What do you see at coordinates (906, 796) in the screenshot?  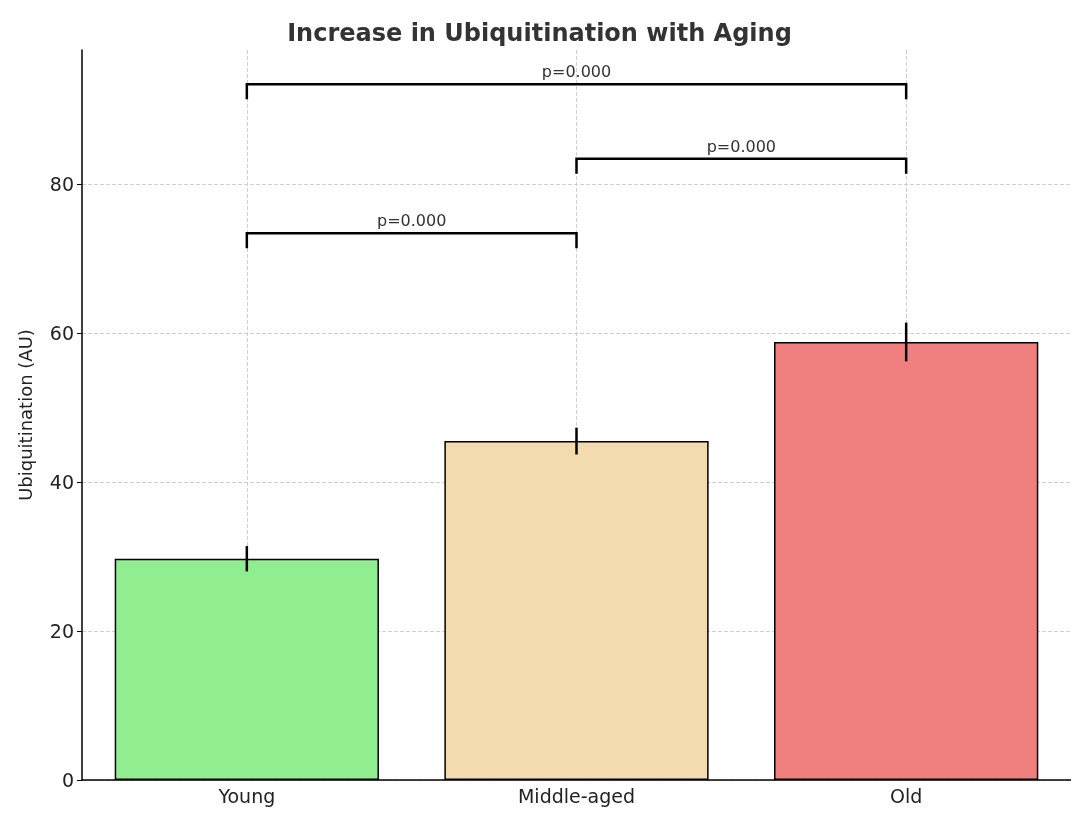 I see `x-tick-label: Old` at bounding box center [906, 796].